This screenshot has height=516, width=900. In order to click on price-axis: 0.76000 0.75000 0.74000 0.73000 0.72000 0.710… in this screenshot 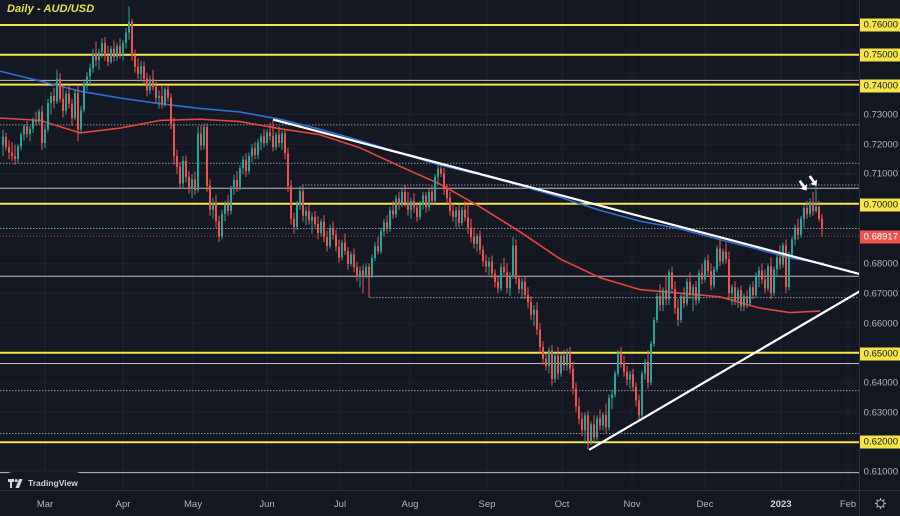, I will do `click(879, 245)`.